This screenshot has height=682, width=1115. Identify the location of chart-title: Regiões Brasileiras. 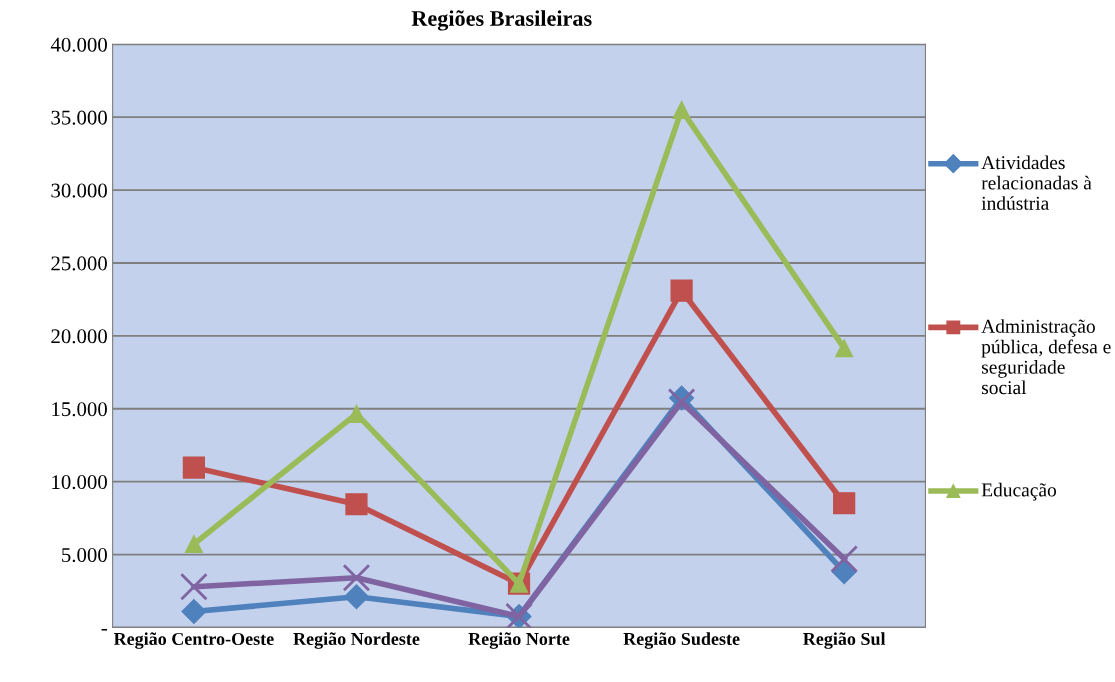
(501, 20).